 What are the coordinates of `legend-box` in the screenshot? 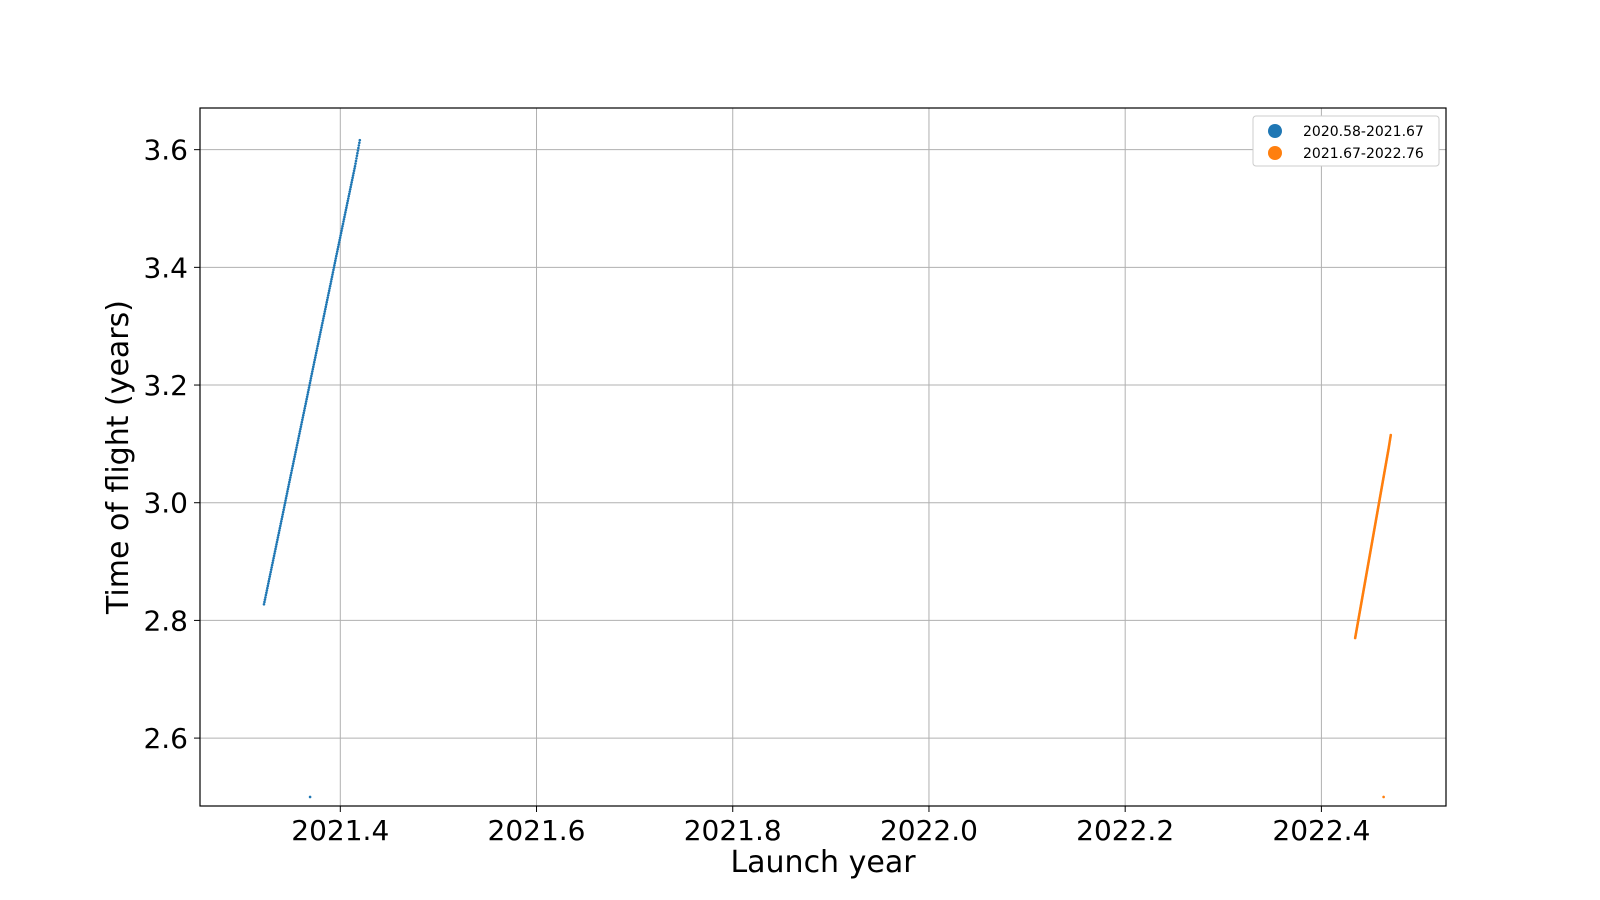 It's located at (1346, 141).